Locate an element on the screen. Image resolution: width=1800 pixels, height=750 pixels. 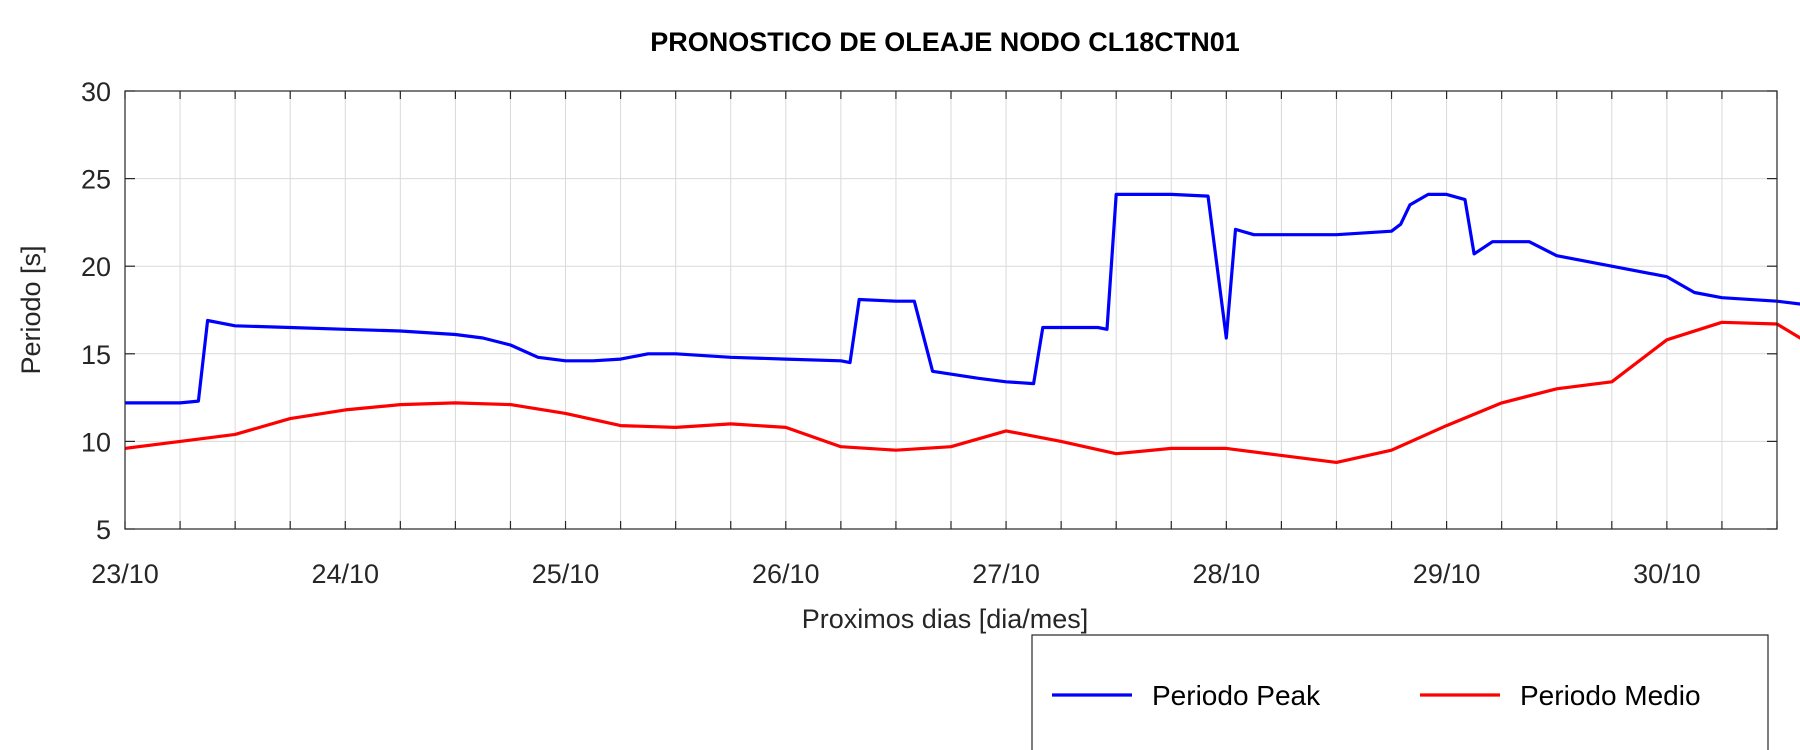
y-axis-label: Periodo [s] is located at coordinates (31, 309).